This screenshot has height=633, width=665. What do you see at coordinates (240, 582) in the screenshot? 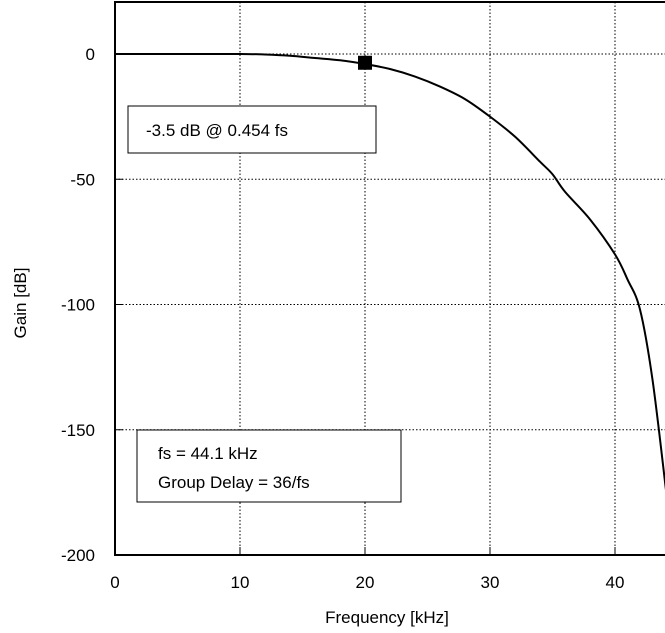
I see `x-tick-label: 10` at bounding box center [240, 582].